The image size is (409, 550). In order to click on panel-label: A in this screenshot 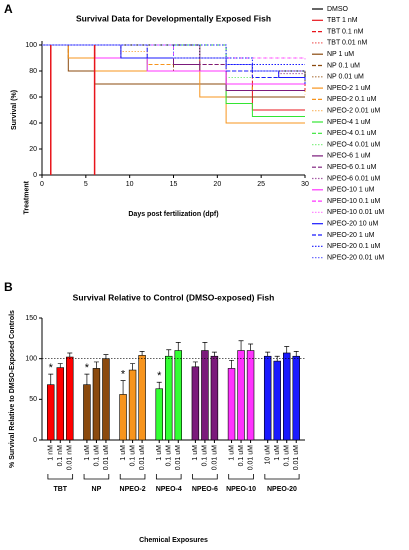, I will do `click(8, 9)`.